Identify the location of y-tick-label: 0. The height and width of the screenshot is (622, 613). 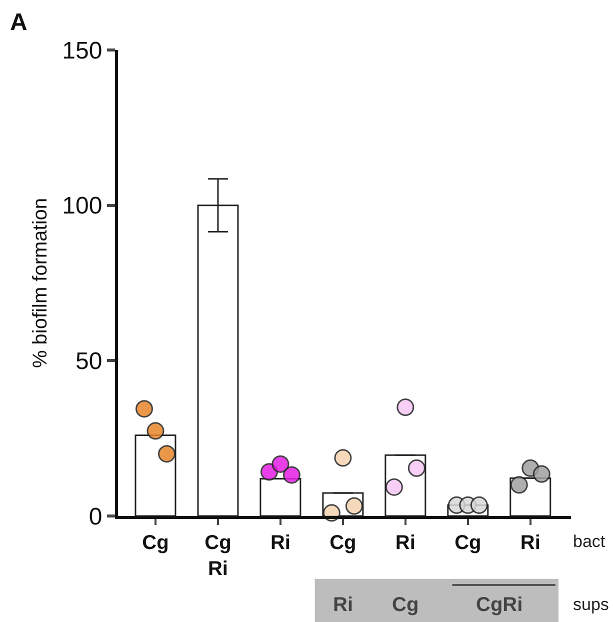
(95, 516).